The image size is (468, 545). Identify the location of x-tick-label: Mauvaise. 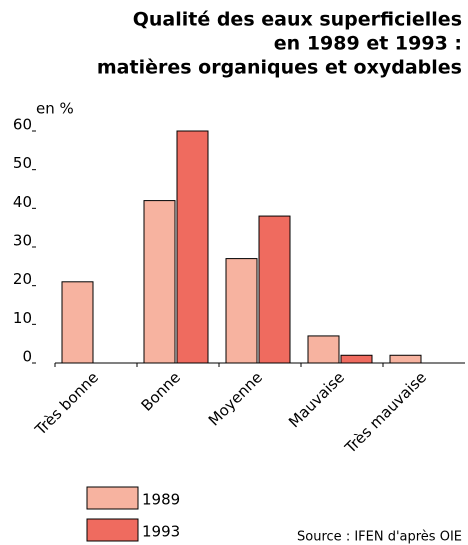
(316, 399).